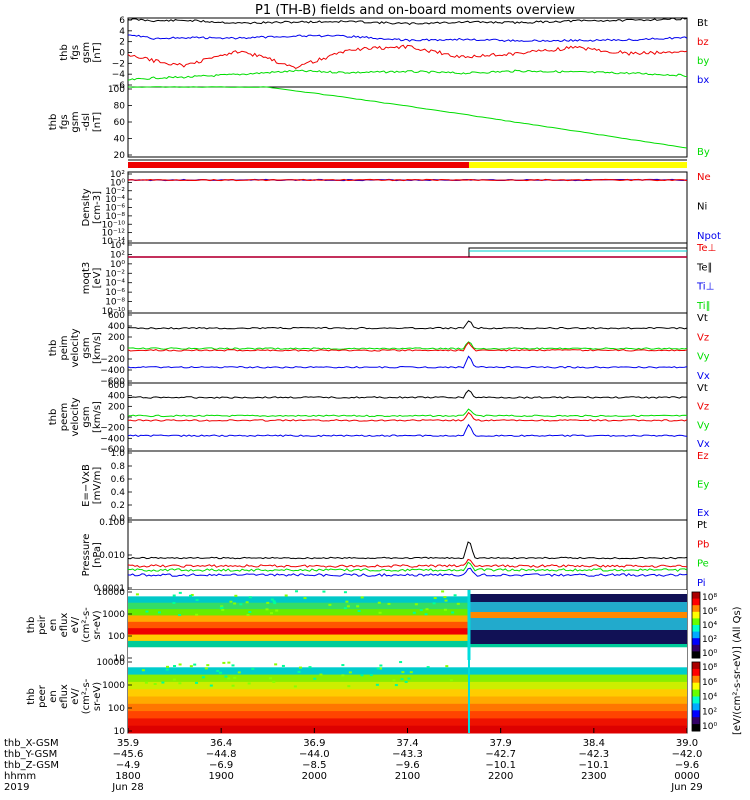 The image size is (750, 800). Describe the element at coordinates (116, 709) in the screenshot. I see `y-tick-label: 100` at that location.